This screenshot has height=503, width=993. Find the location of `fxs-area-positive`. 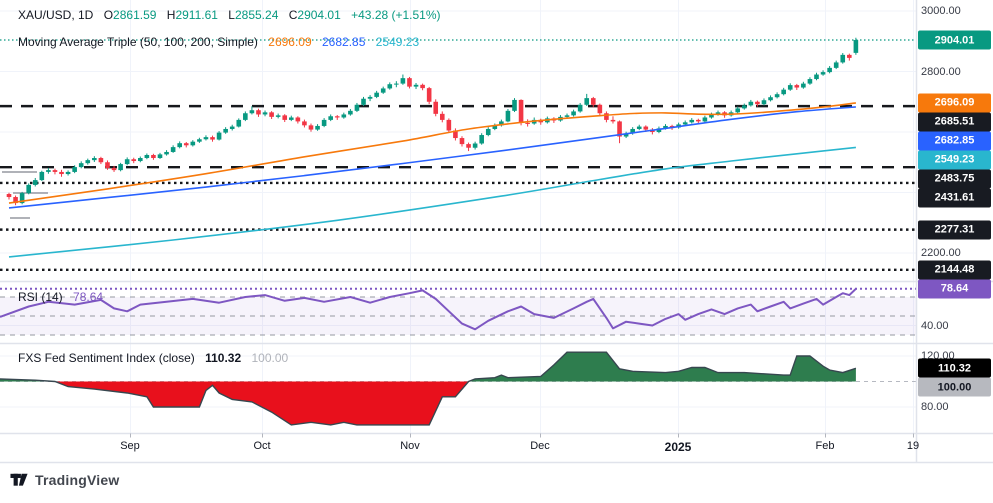

fxs-area-positive is located at coordinates (428, 367).